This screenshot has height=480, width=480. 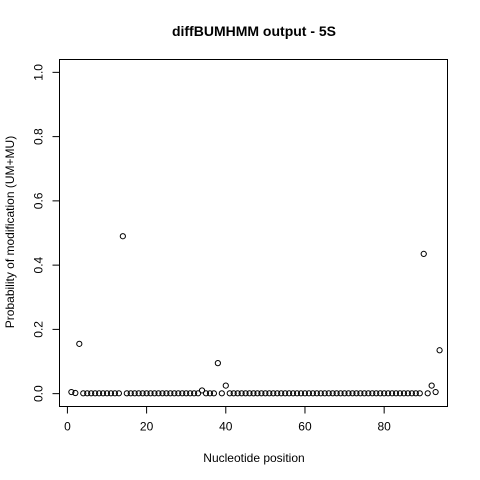 I want to click on x-tick-label: 0, so click(x=67, y=427).